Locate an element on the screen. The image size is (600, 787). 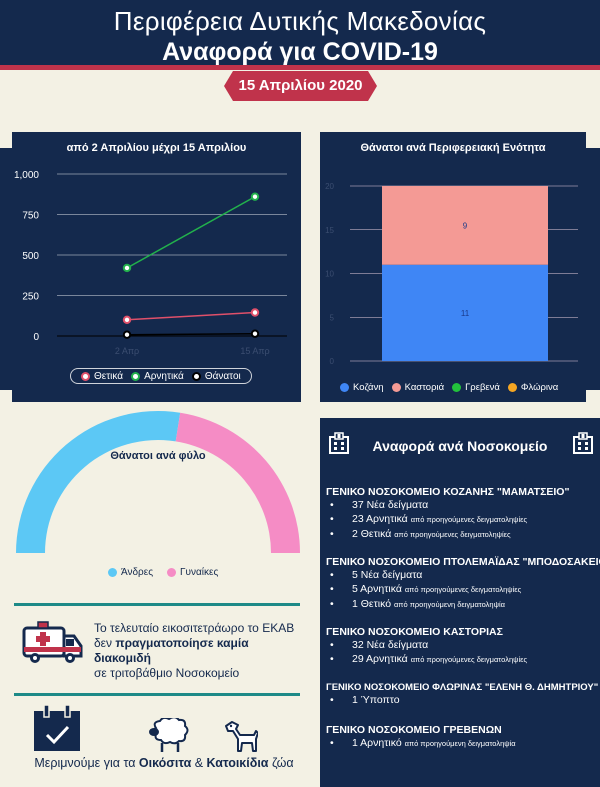
stat-main: 5 Νέα δείγματα is located at coordinates (387, 575).